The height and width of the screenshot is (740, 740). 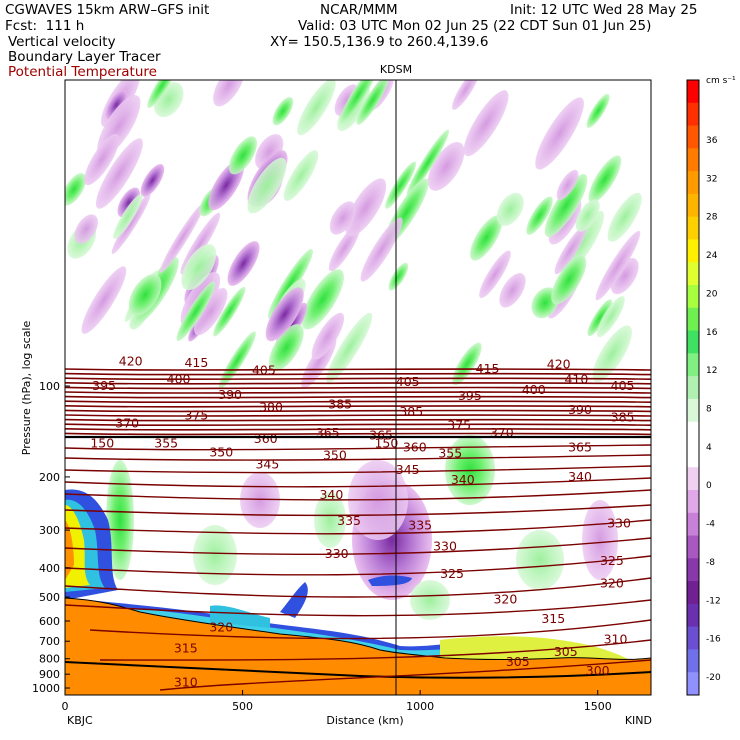 What do you see at coordinates (408, 469) in the screenshot?
I see `theta-label: 345` at bounding box center [408, 469].